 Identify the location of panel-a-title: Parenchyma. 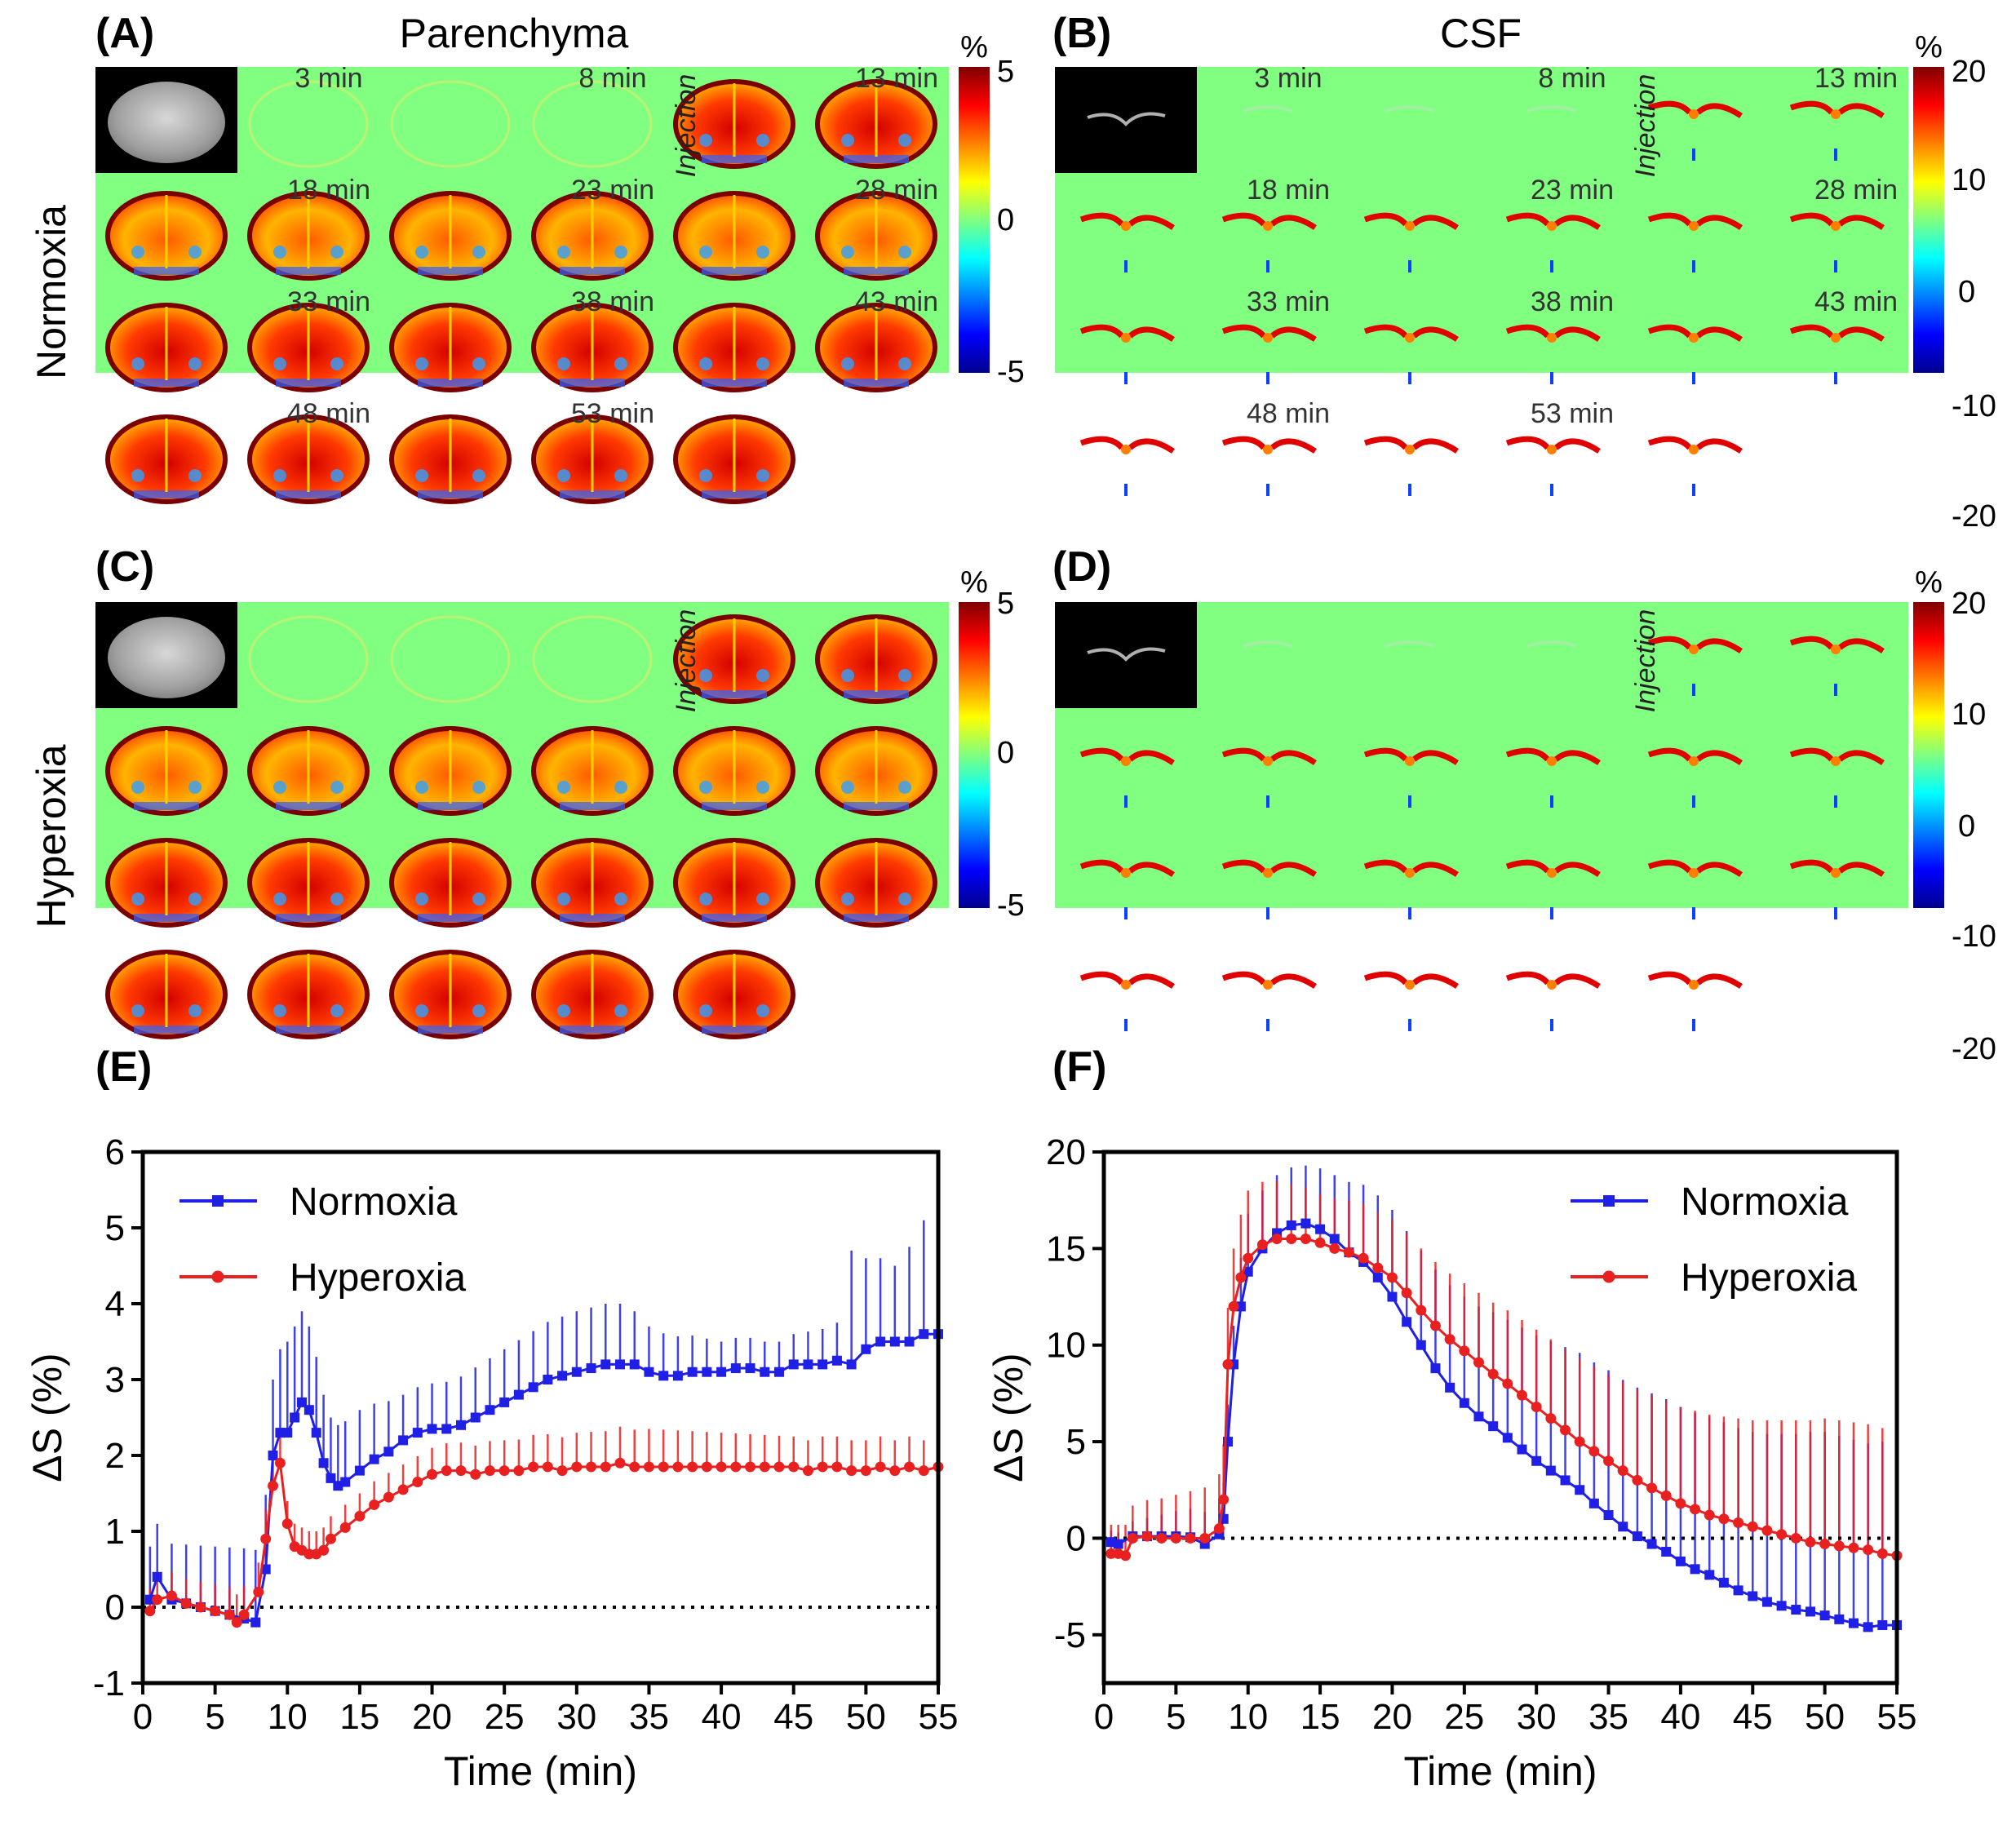
(514, 33).